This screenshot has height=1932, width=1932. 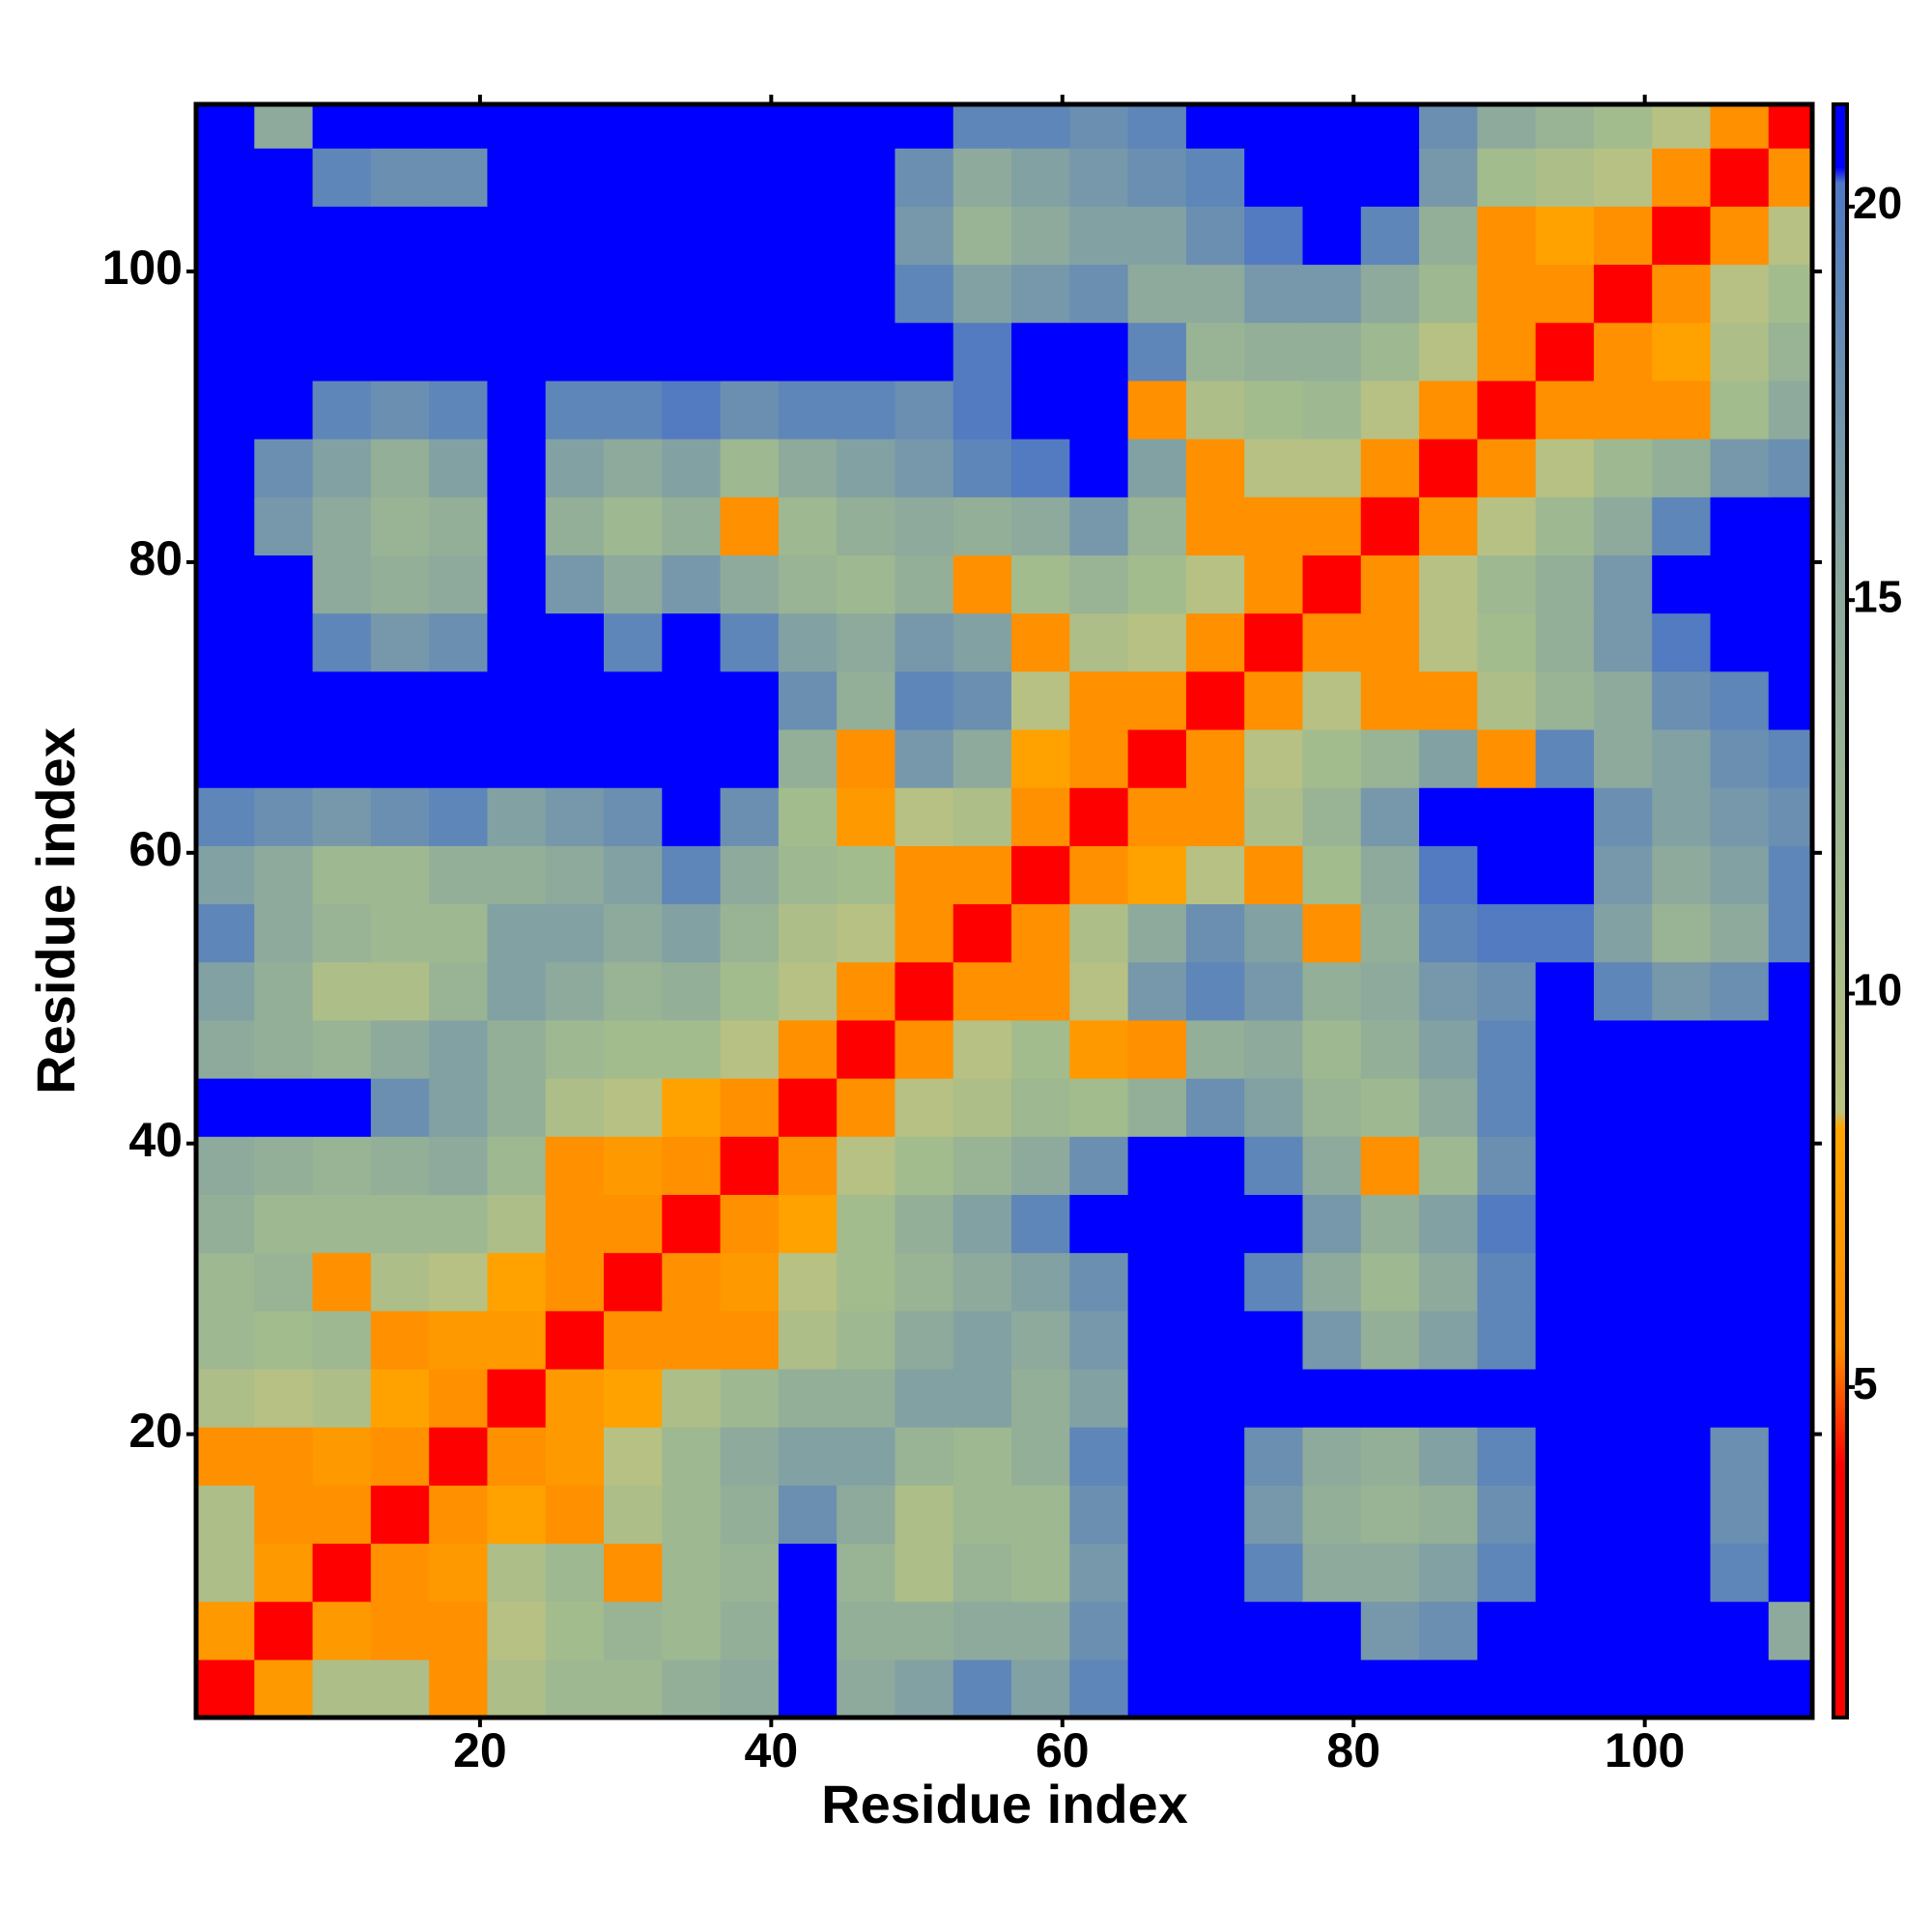 What do you see at coordinates (142, 268) in the screenshot?
I see `y-tick-label: 100` at bounding box center [142, 268].